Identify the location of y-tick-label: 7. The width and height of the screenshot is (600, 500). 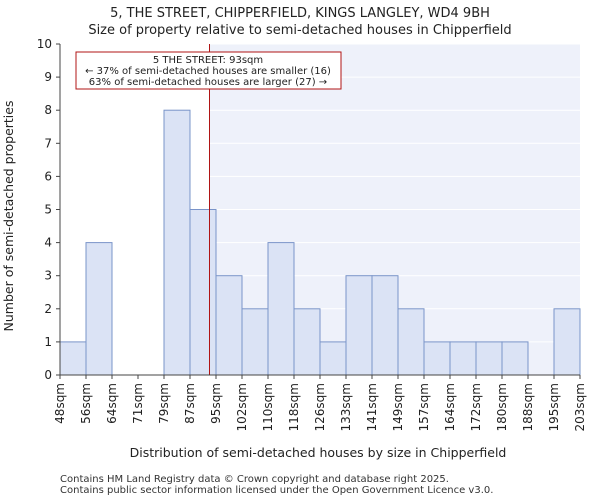
(48, 143).